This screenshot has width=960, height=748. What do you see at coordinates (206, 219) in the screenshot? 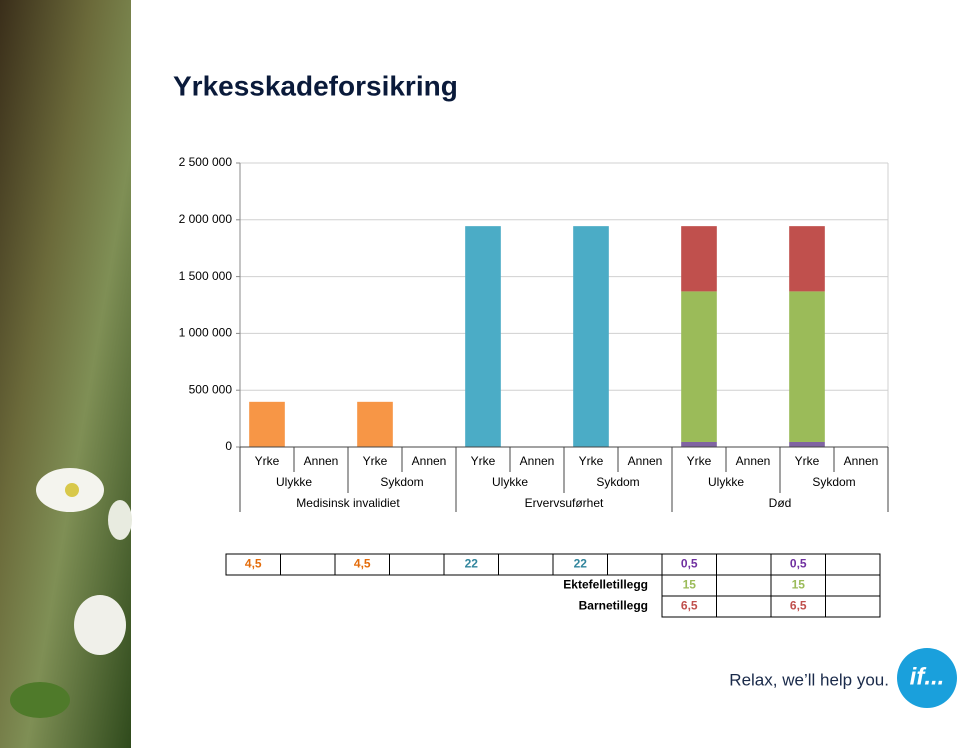
I see `y-tick-label: 2 000 000` at bounding box center [206, 219].